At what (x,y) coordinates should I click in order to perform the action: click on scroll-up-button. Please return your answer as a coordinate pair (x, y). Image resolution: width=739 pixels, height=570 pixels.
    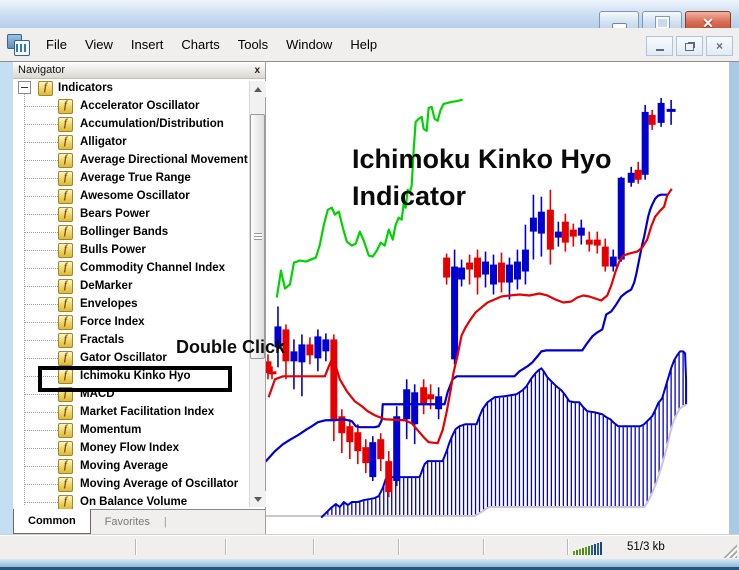
    Looking at the image, I should click on (258, 89).